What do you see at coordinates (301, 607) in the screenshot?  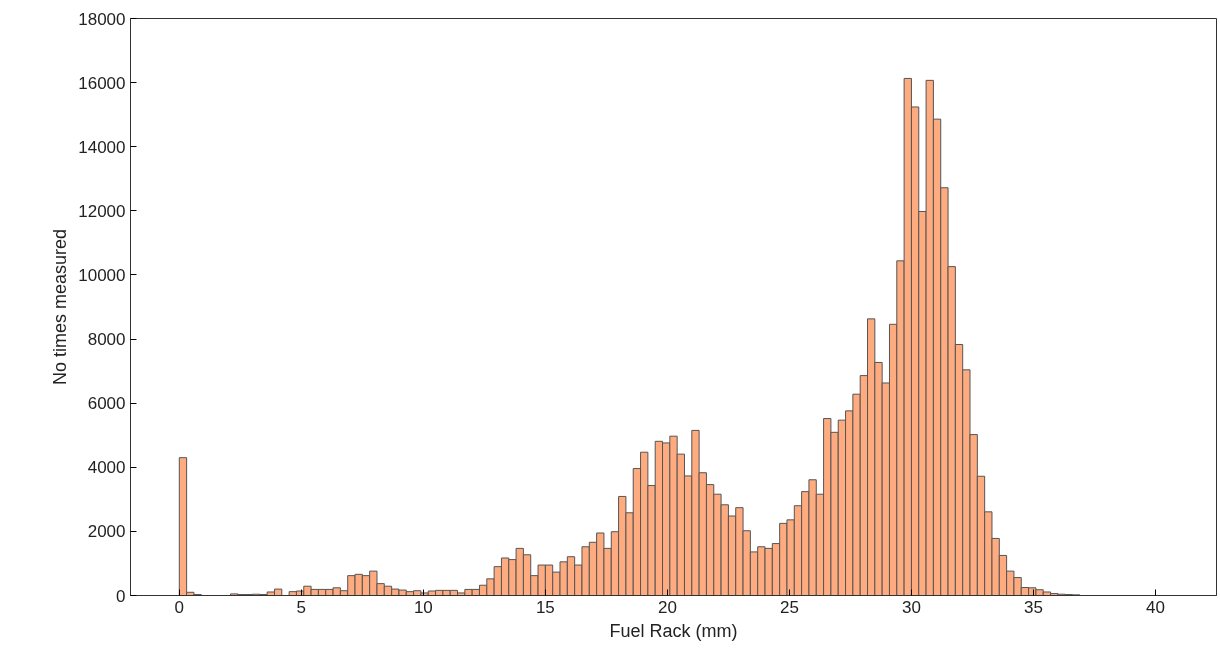 I see `x-tick-label: 5` at bounding box center [301, 607].